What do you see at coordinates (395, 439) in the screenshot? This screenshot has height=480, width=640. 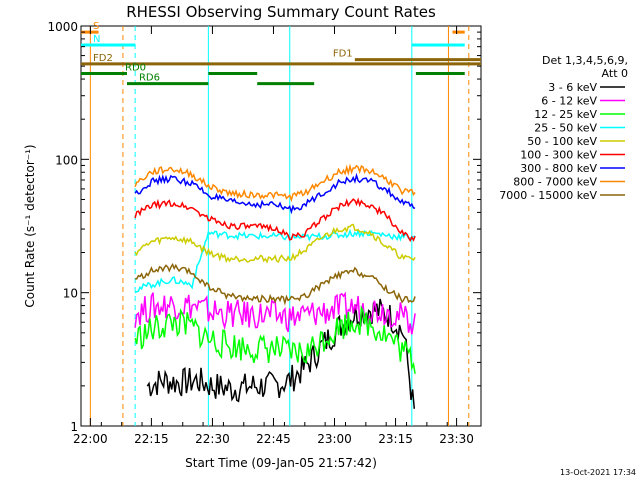 I see `x-tick-label: 23:15` at bounding box center [395, 439].